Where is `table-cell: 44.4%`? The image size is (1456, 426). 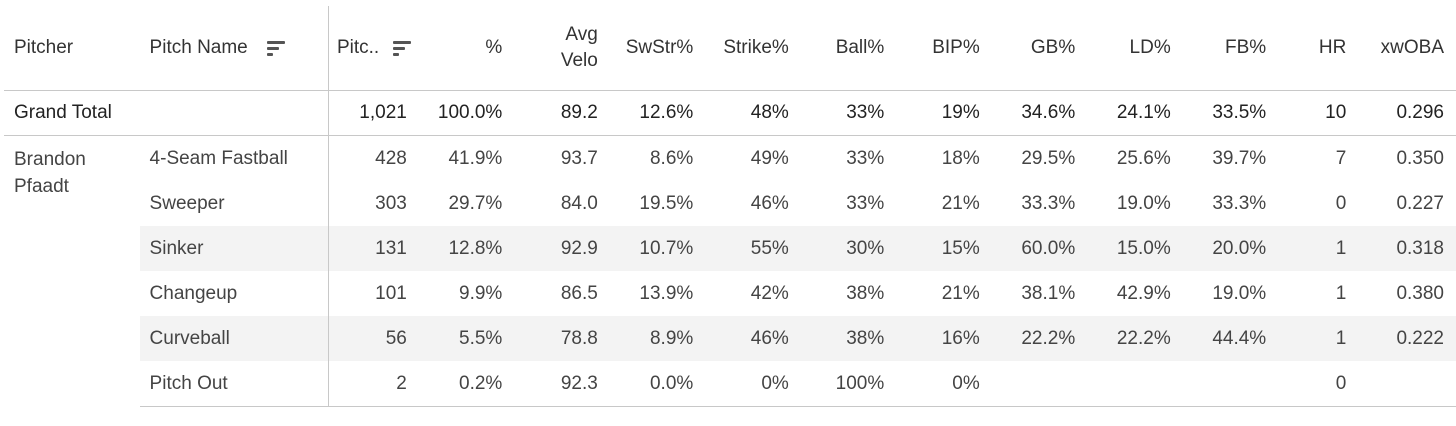
table-cell: 44.4% is located at coordinates (1230, 338).